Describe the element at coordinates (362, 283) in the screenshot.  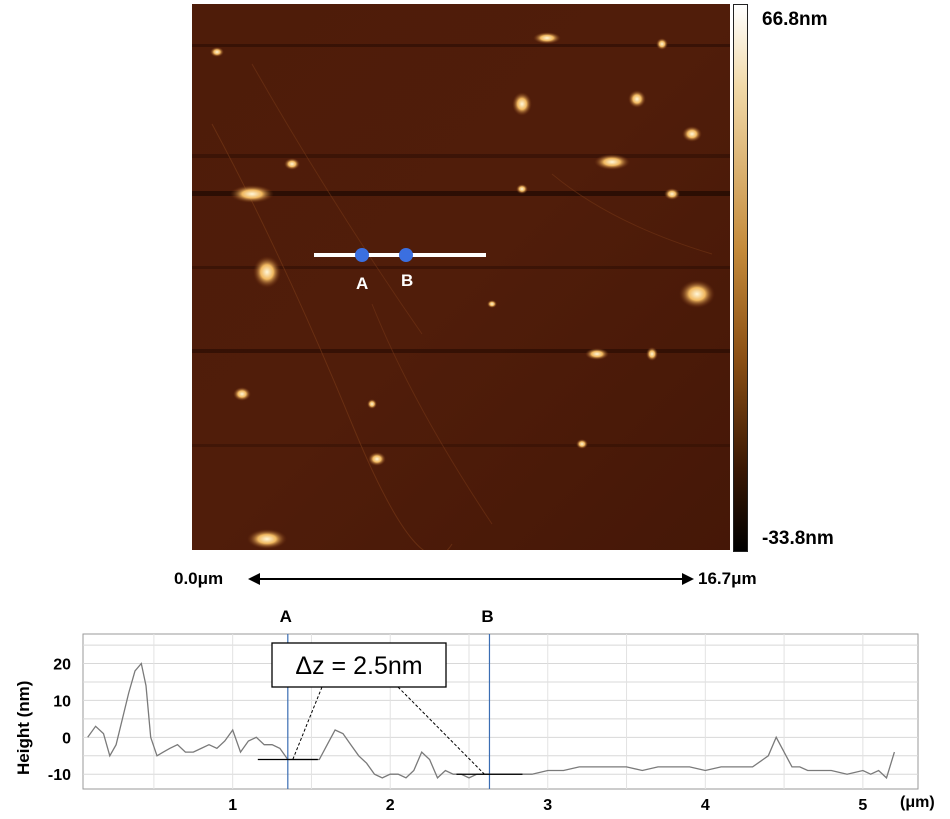
I see `point-a-label: A` at that location.